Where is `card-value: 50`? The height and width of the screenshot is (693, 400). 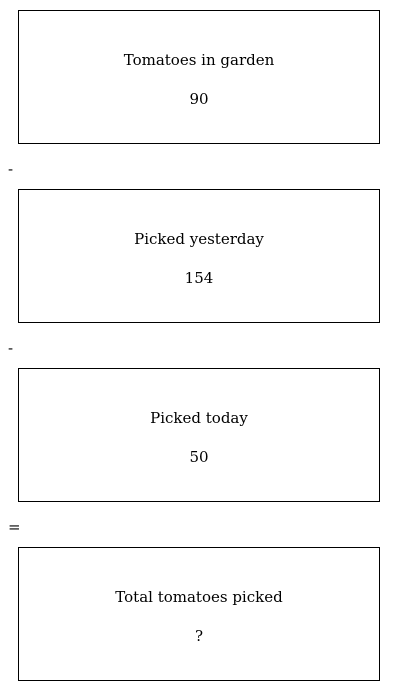 card-value: 50 is located at coordinates (199, 457).